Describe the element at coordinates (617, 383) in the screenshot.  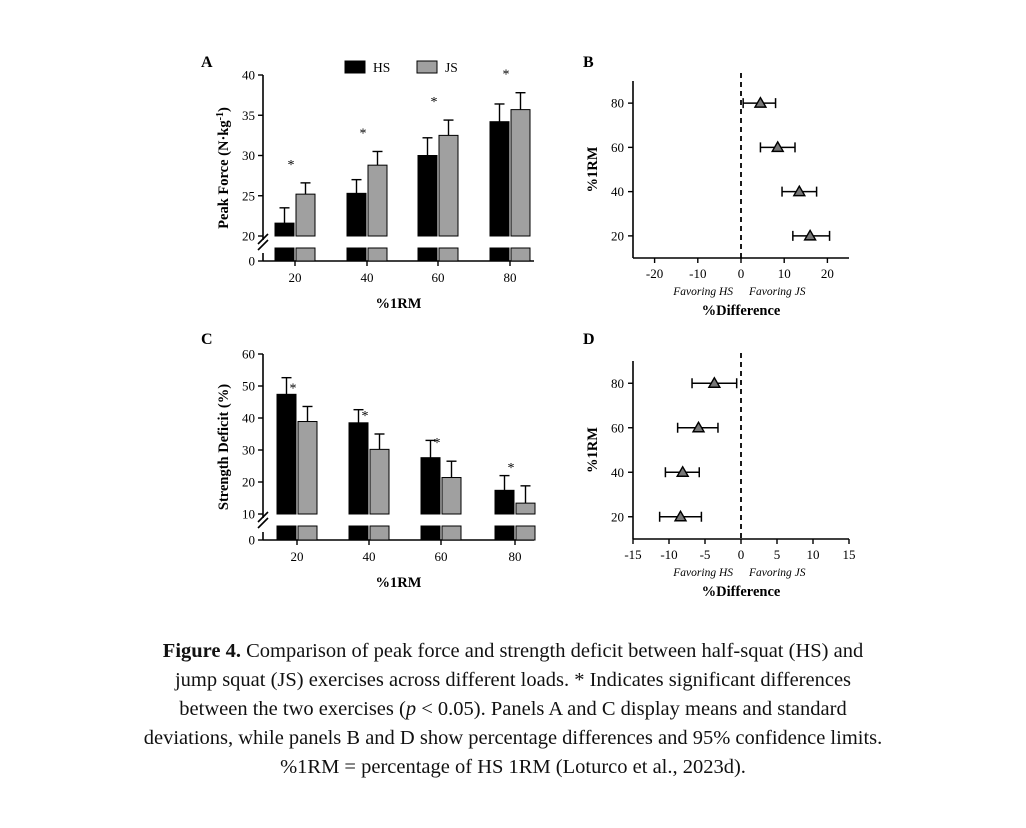
I see `y-tick-label: 80` at that location.